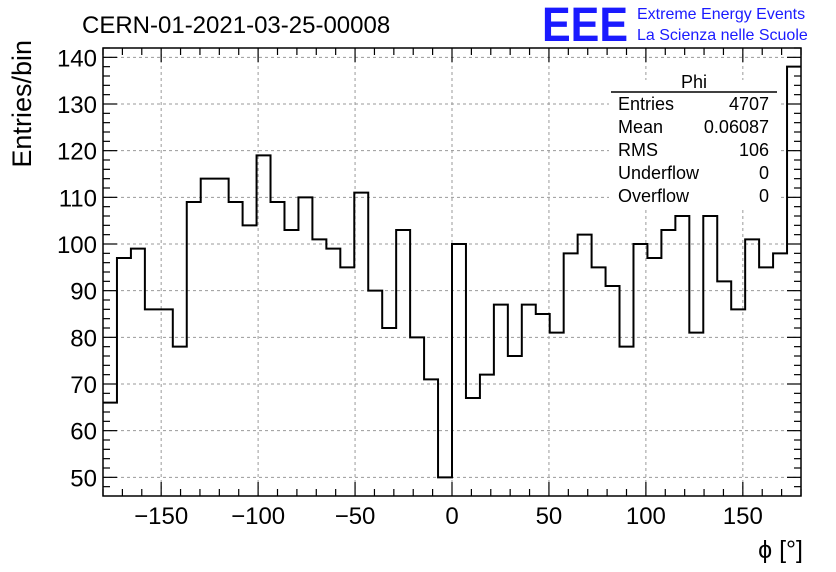  Describe the element at coordinates (83, 385) in the screenshot. I see `y-tick-label: 70` at that location.